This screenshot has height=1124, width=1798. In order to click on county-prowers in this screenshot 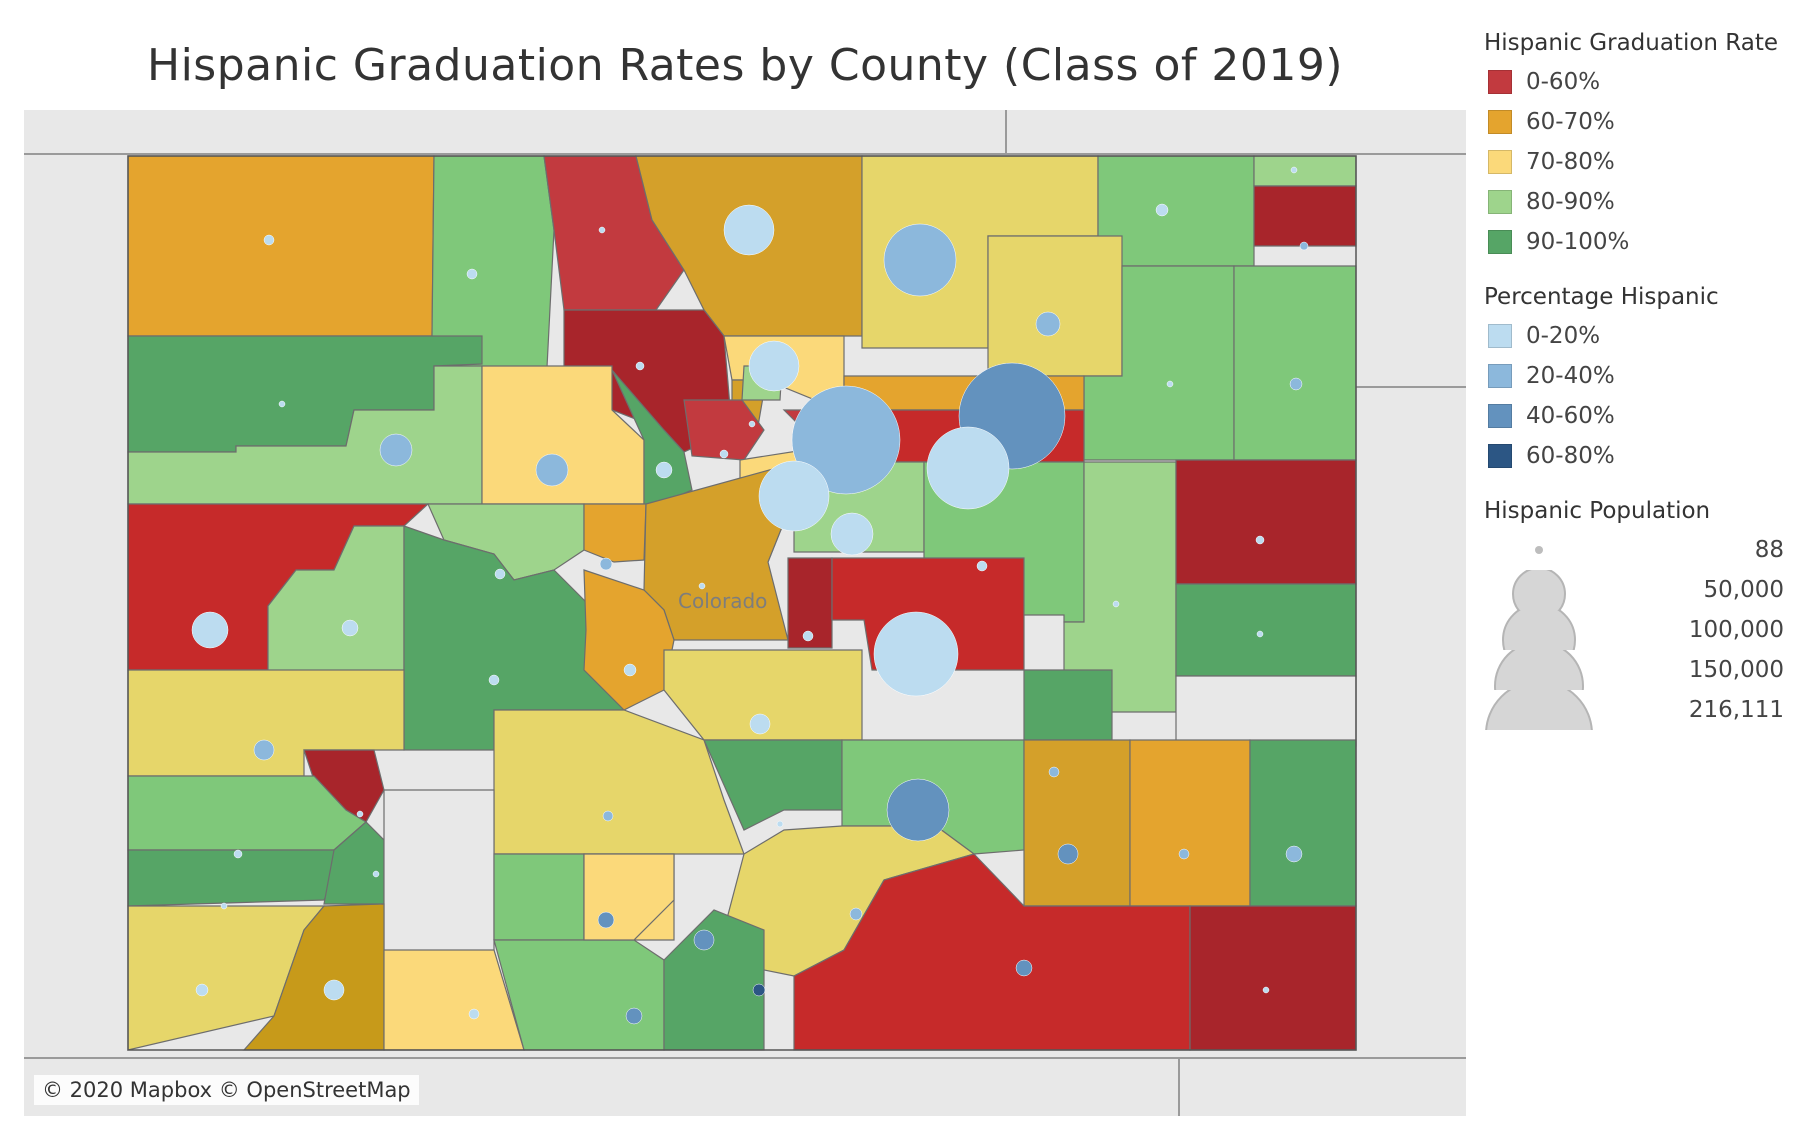, I will do `click(1303, 823)`.